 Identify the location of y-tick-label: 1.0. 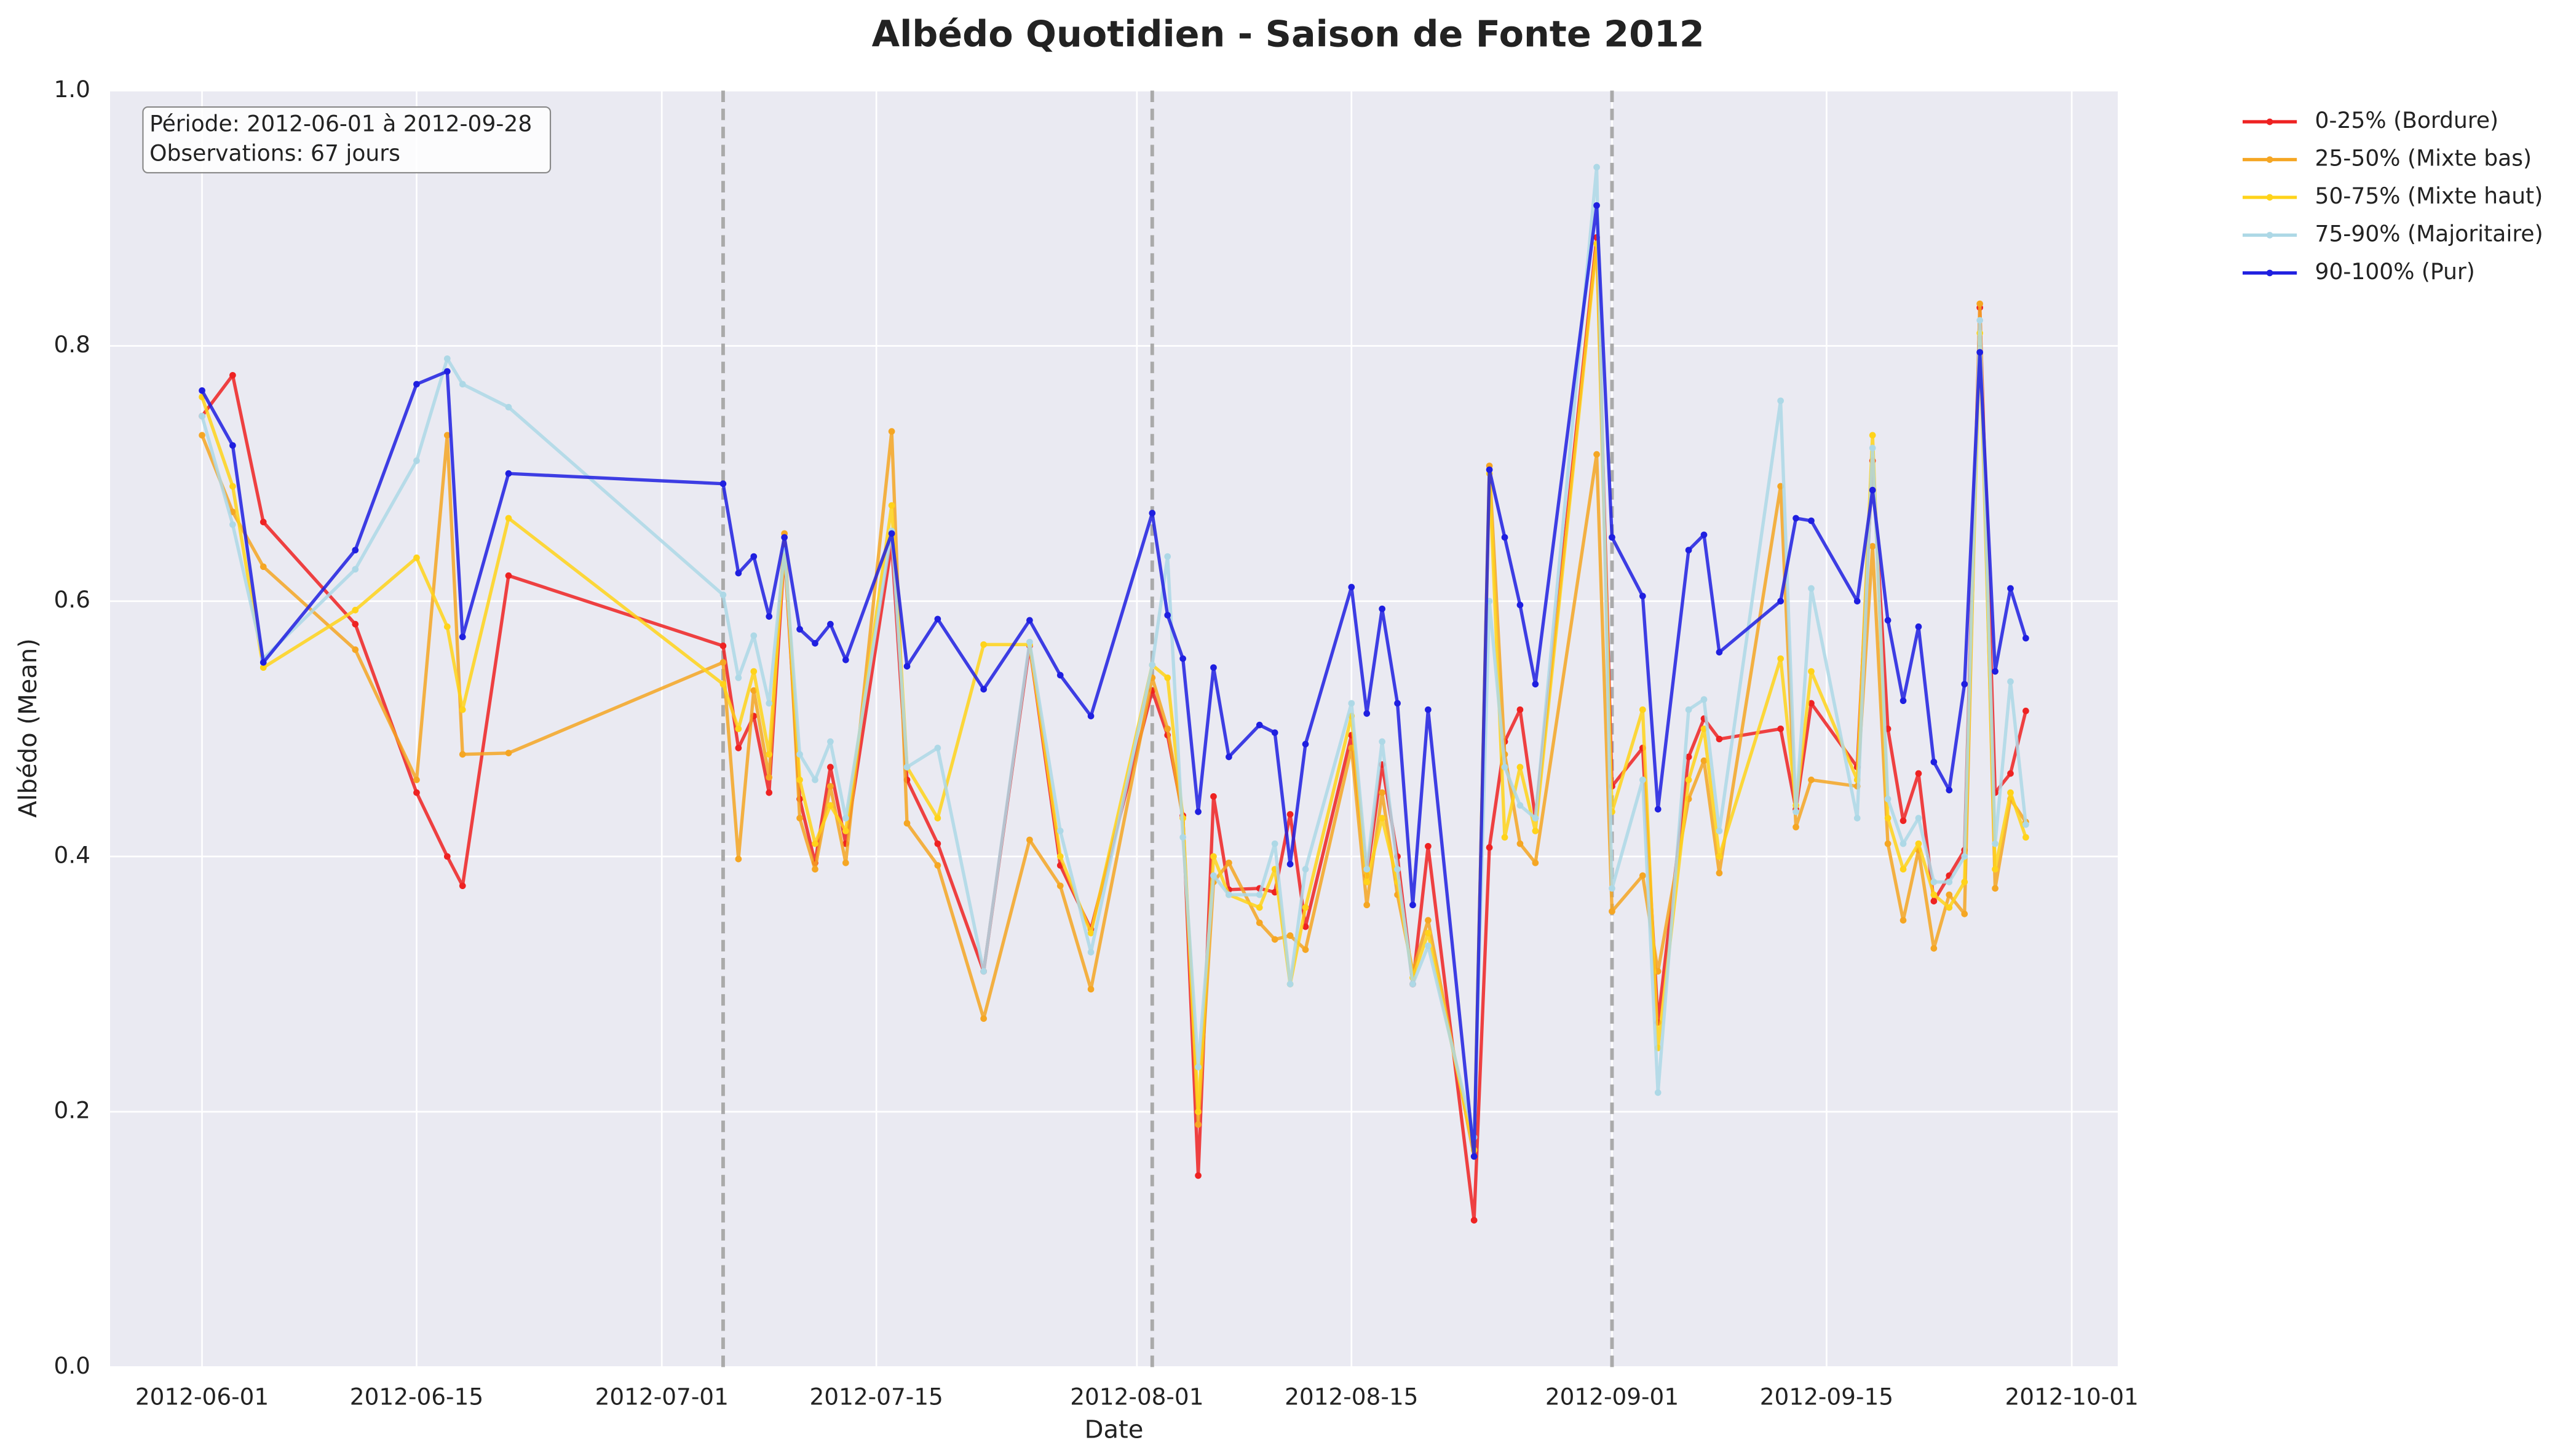
(71, 90).